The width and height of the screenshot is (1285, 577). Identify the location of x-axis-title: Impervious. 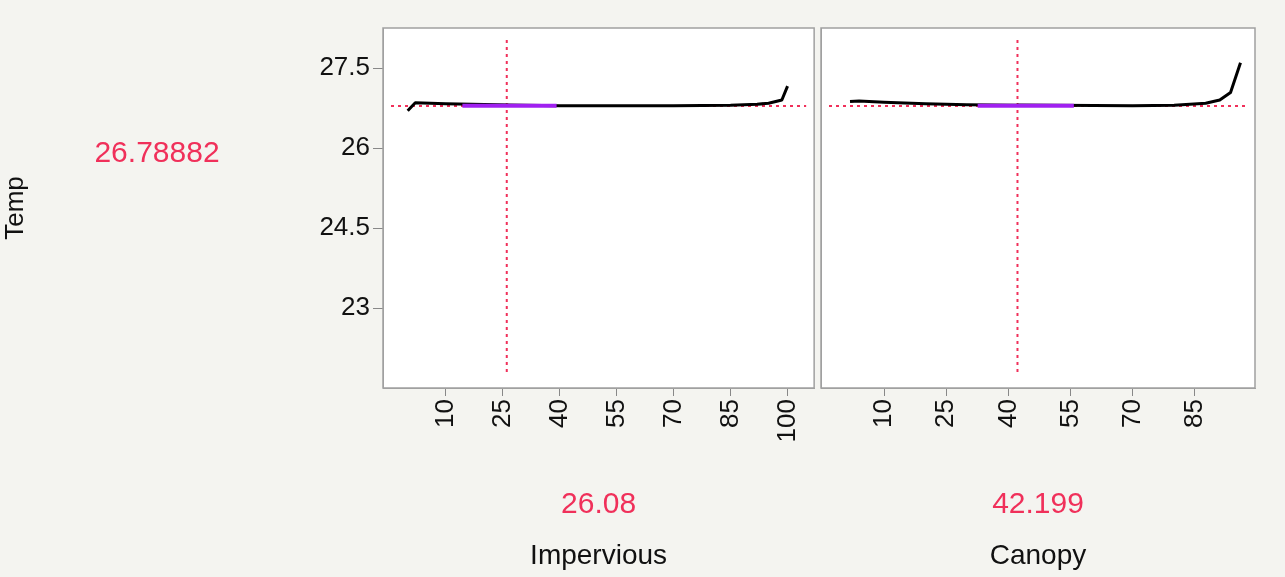
(599, 554).